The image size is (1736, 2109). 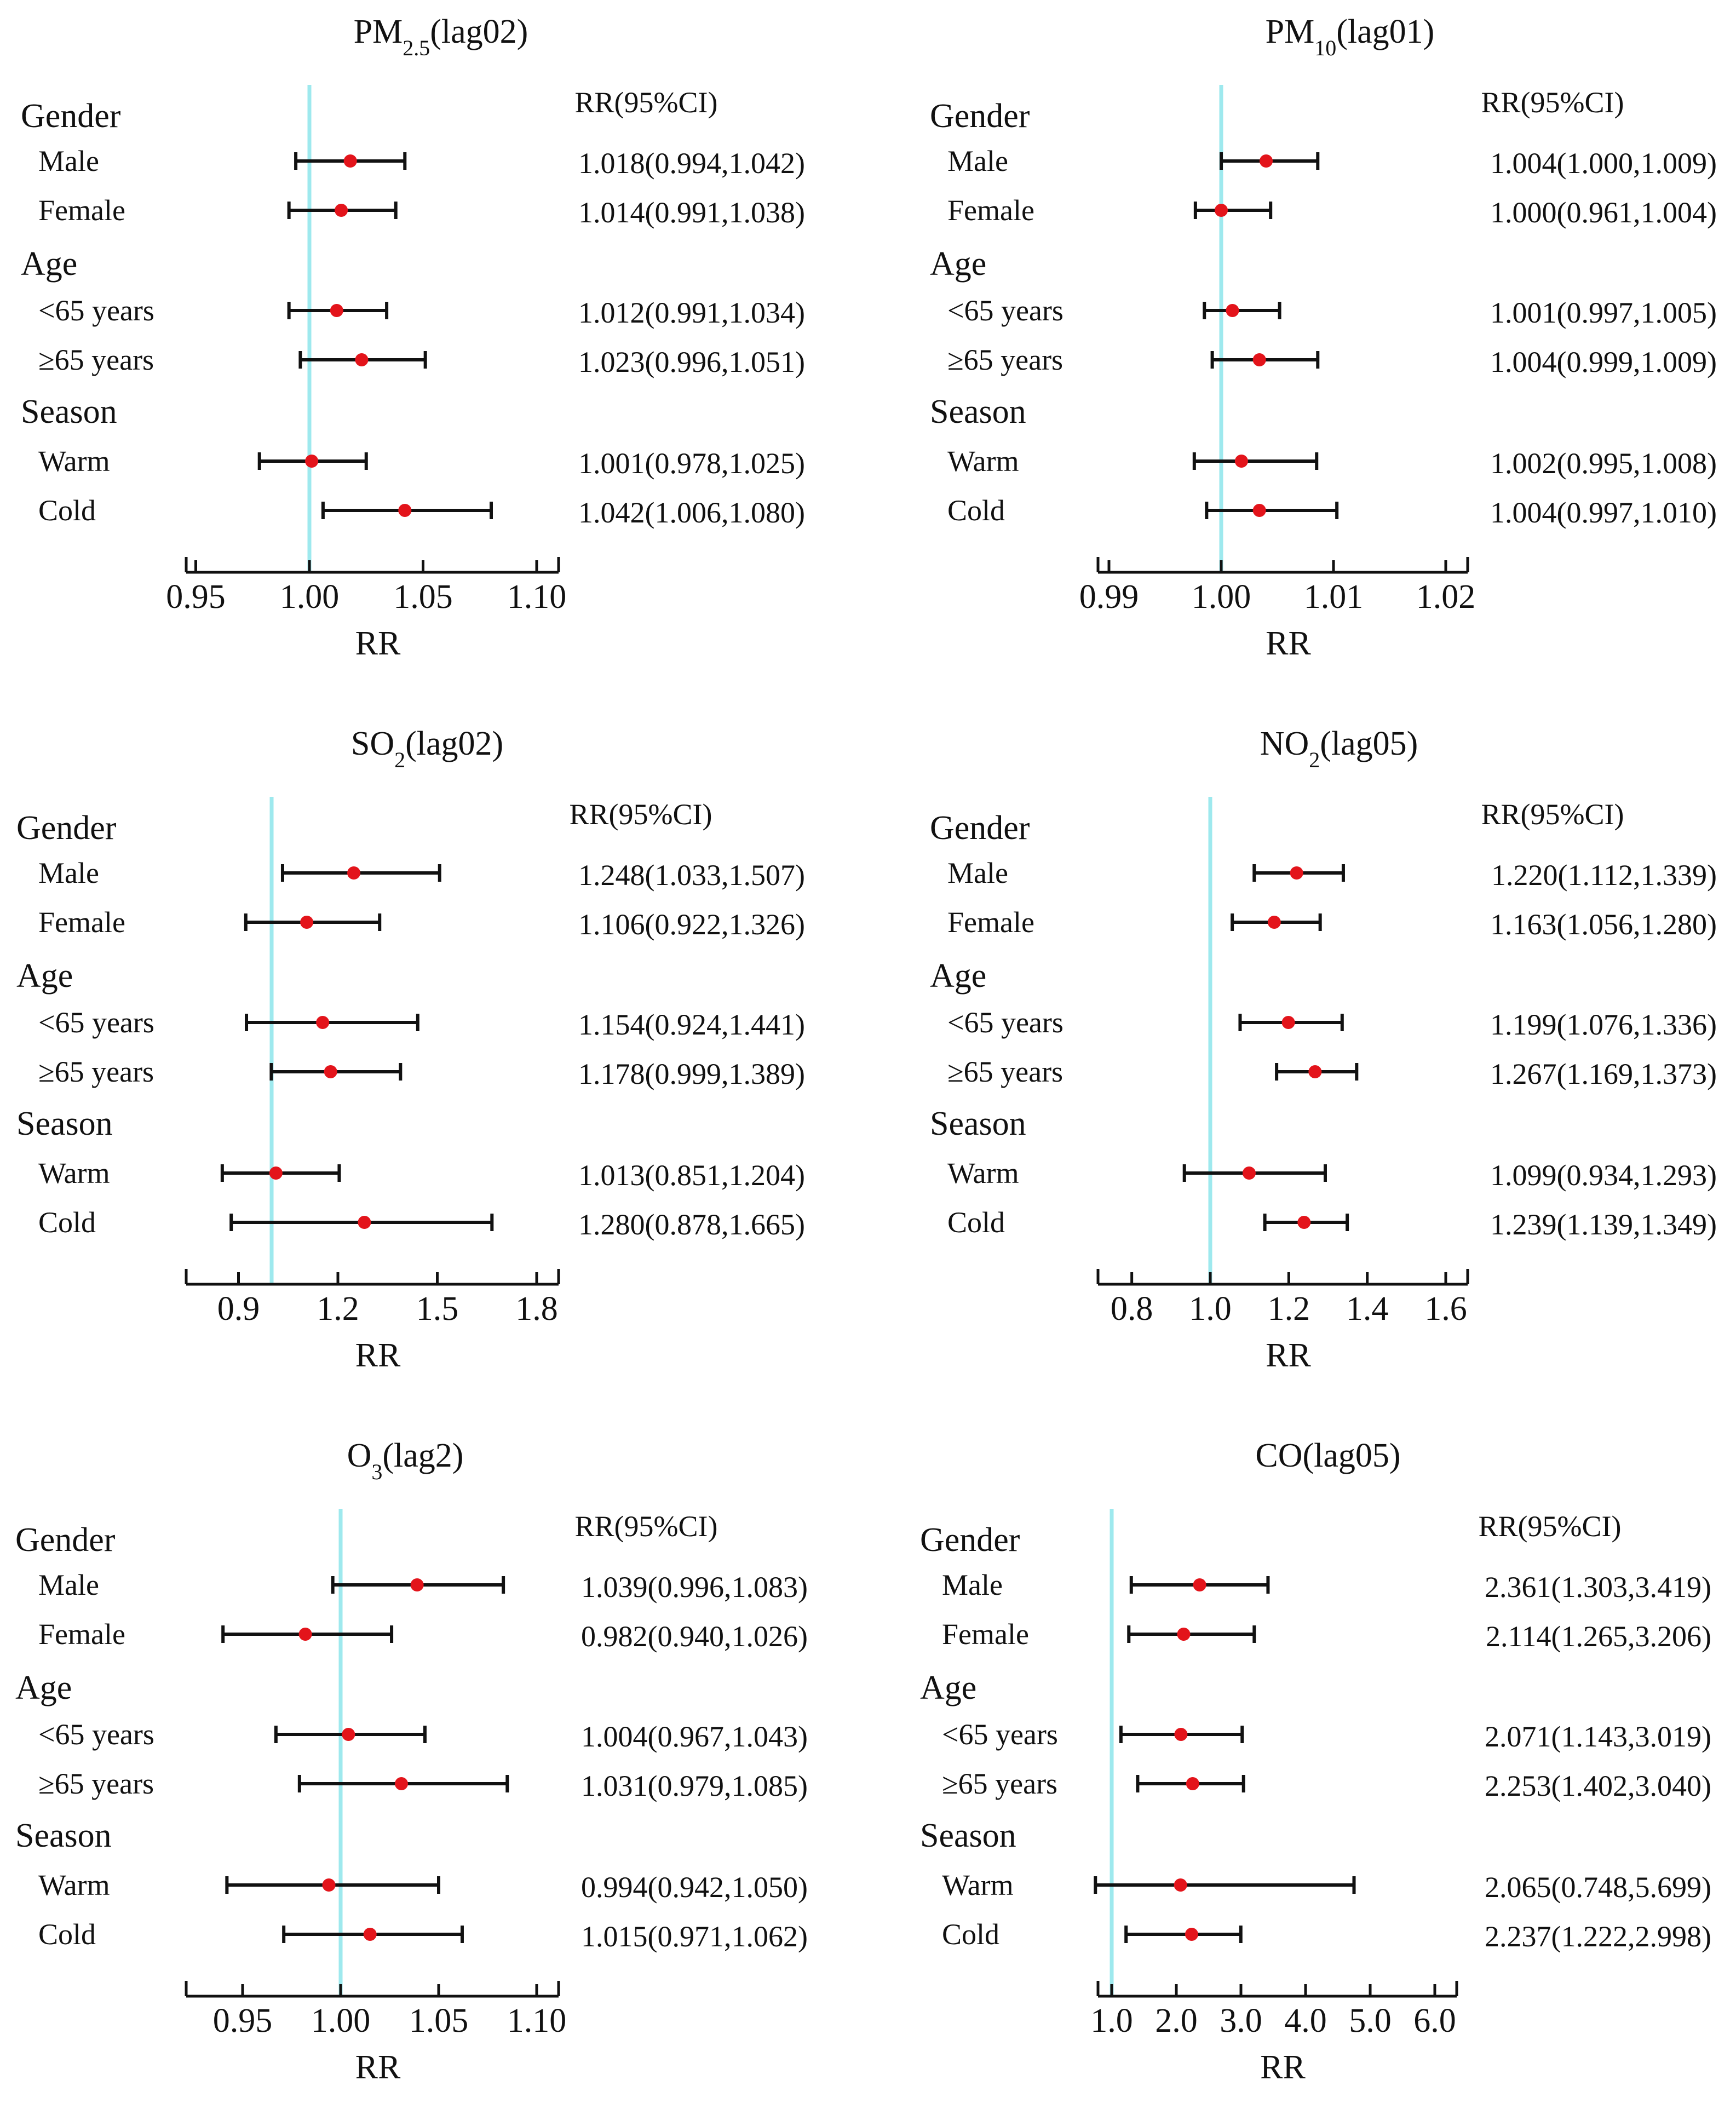 What do you see at coordinates (1284, 743) in the screenshot?
I see `panel-title-main: NO` at bounding box center [1284, 743].